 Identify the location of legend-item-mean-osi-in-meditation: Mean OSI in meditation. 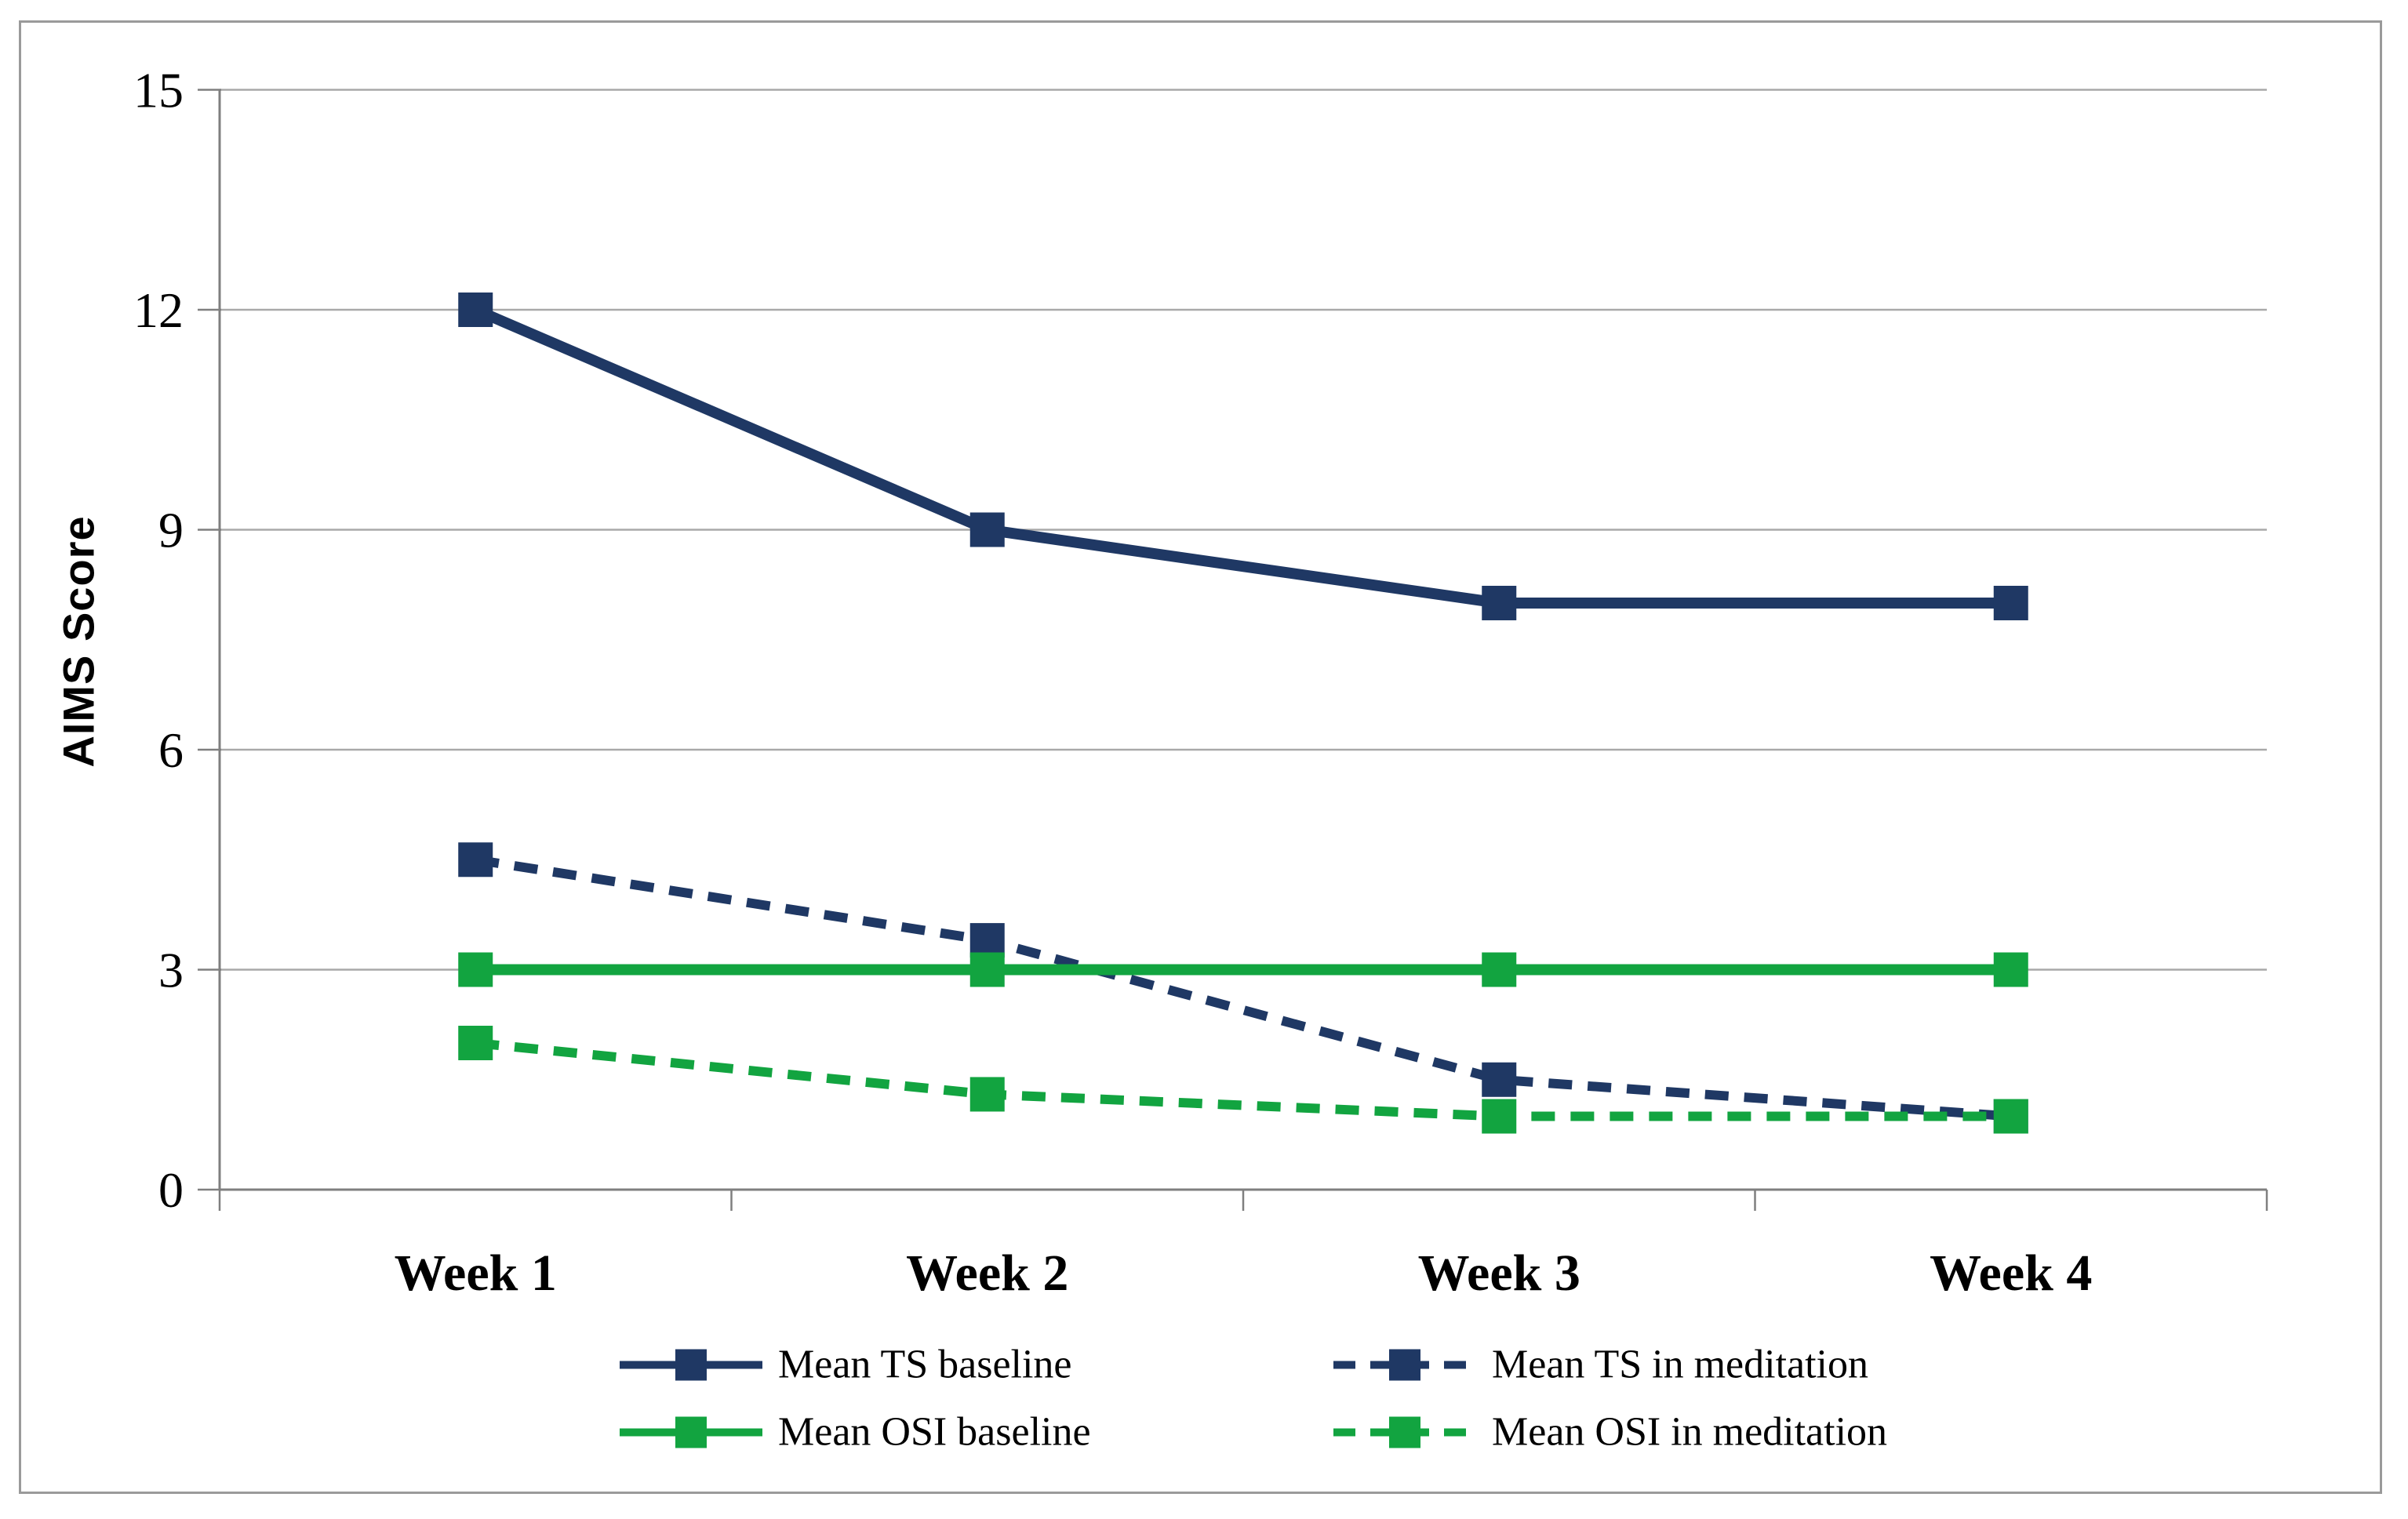
(1610, 1432).